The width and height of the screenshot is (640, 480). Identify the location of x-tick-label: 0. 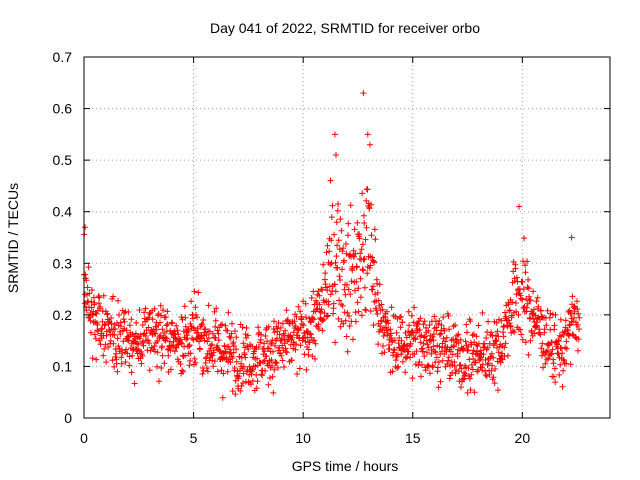
(84, 438).